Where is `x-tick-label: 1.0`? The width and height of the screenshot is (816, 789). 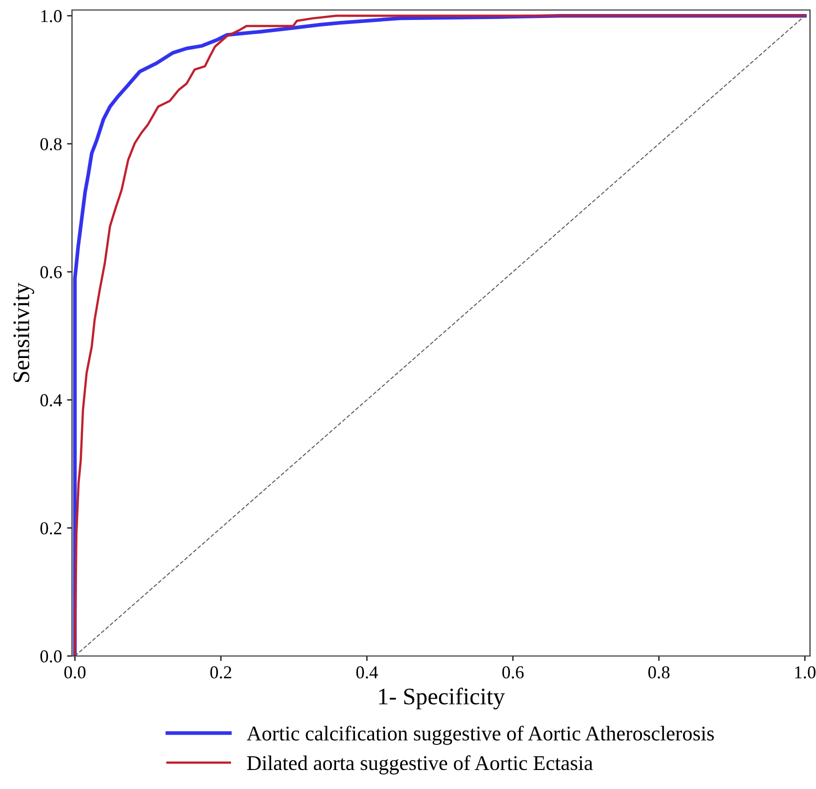 x-tick-label: 1.0 is located at coordinates (805, 672).